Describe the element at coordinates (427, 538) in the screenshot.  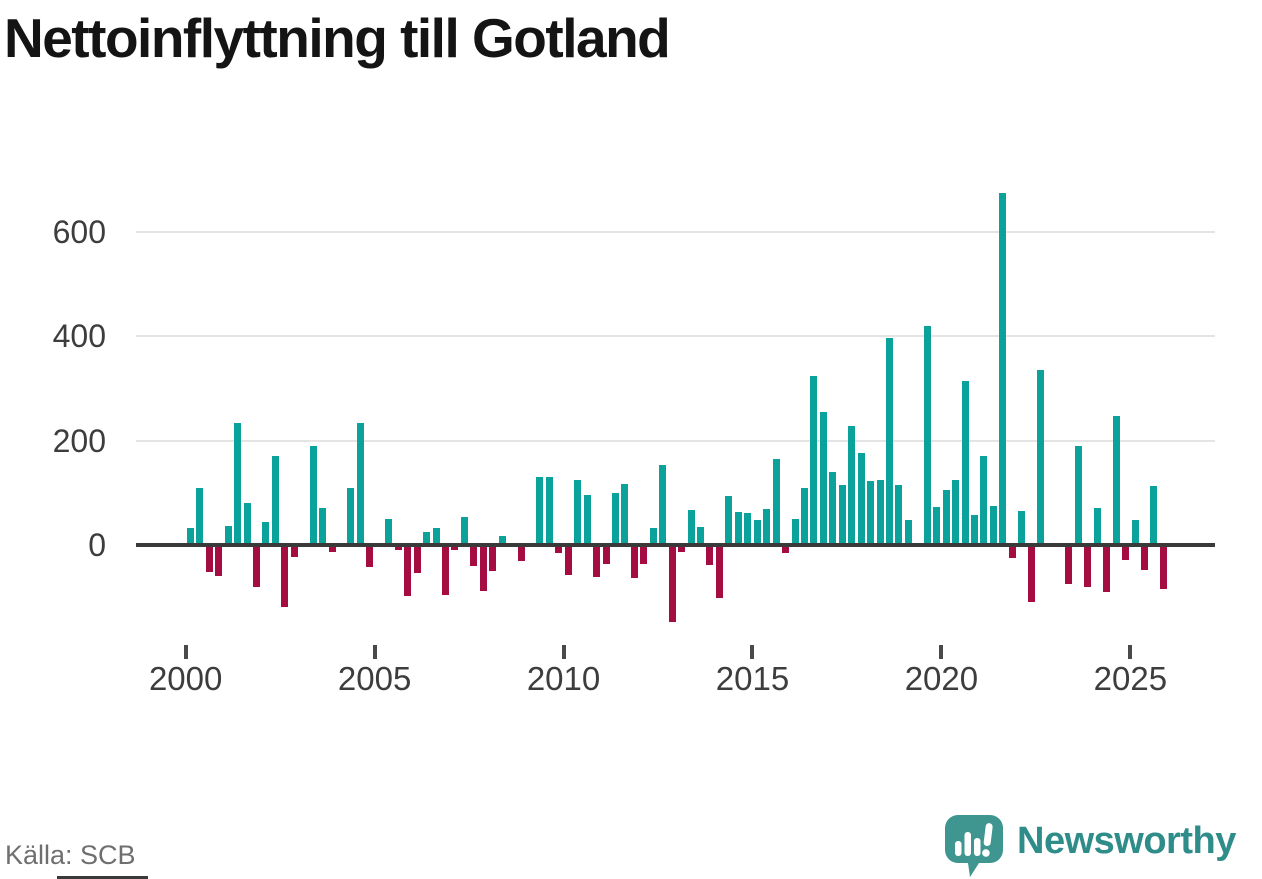
I see `bar-2006-q2` at that location.